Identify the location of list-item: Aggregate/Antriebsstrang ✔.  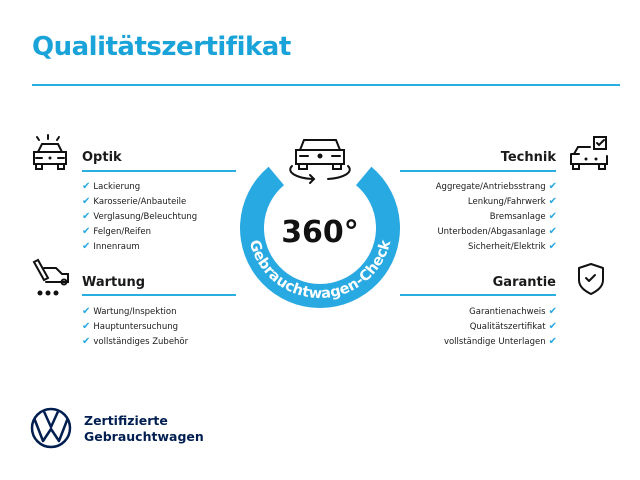
(496, 186).